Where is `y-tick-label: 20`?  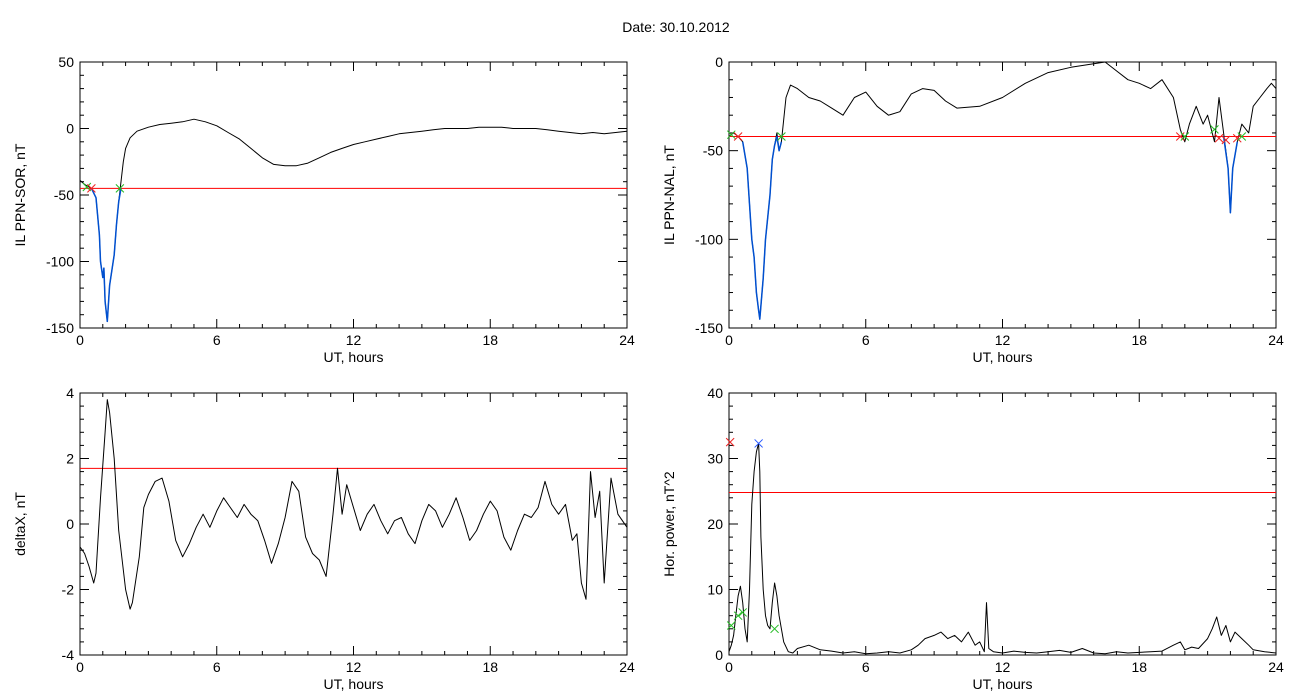
y-tick-label: 20 is located at coordinates (715, 524).